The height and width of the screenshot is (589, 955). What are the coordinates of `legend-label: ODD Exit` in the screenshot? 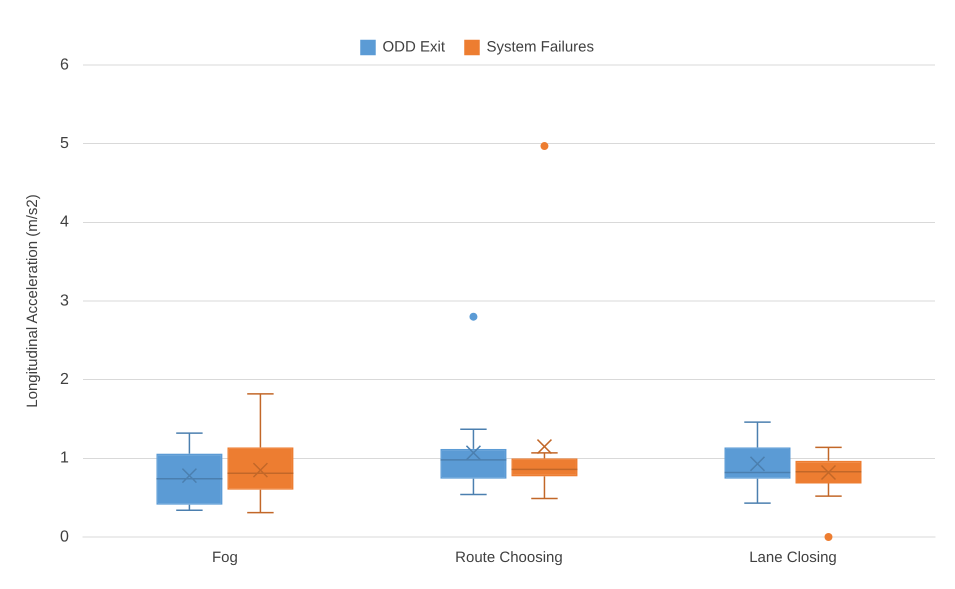 It's located at (414, 47).